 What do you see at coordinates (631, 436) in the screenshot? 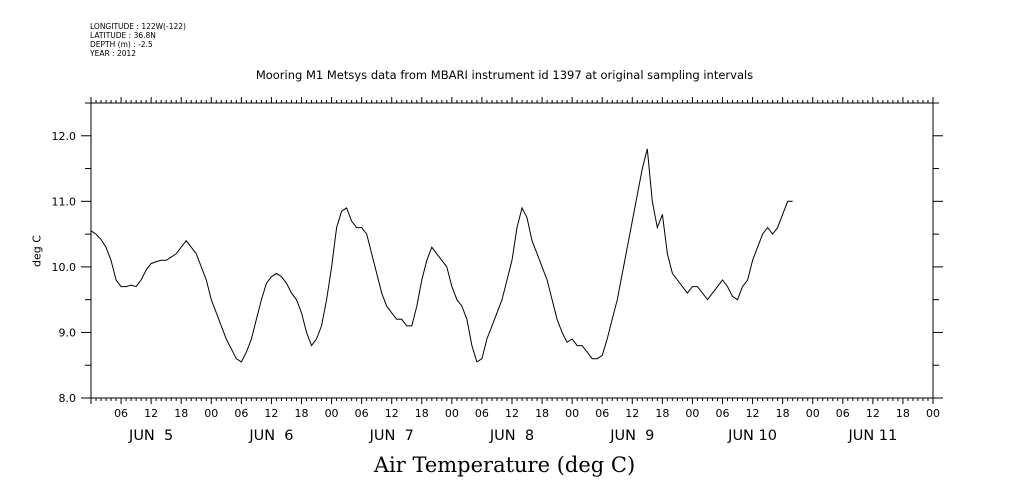
I see `day-label: JUN 9` at bounding box center [631, 436].